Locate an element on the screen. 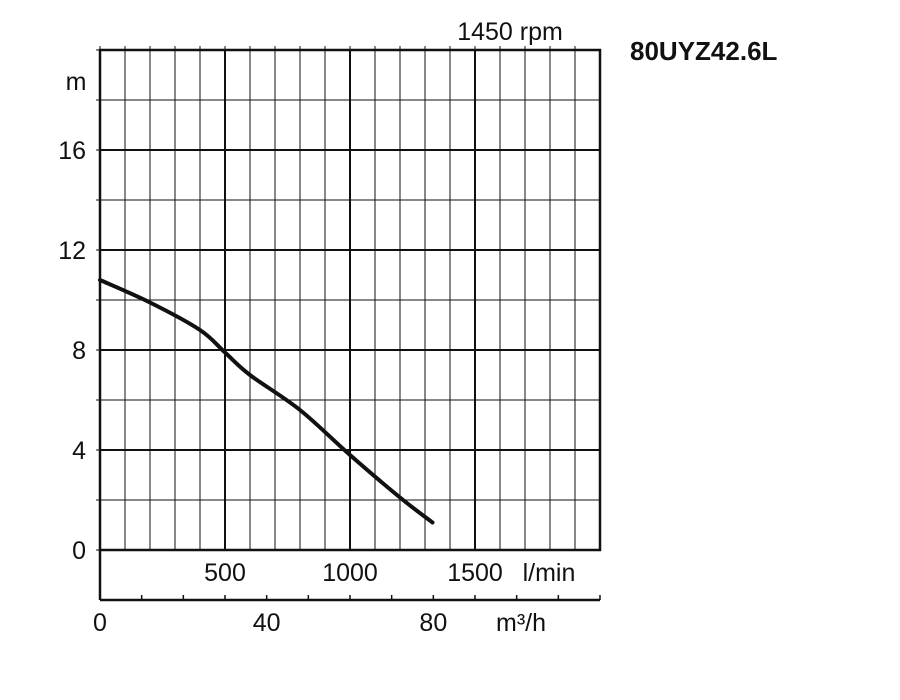 This screenshot has height=700, width=900. x-tick-label-m3h: 0 is located at coordinates (100, 623).